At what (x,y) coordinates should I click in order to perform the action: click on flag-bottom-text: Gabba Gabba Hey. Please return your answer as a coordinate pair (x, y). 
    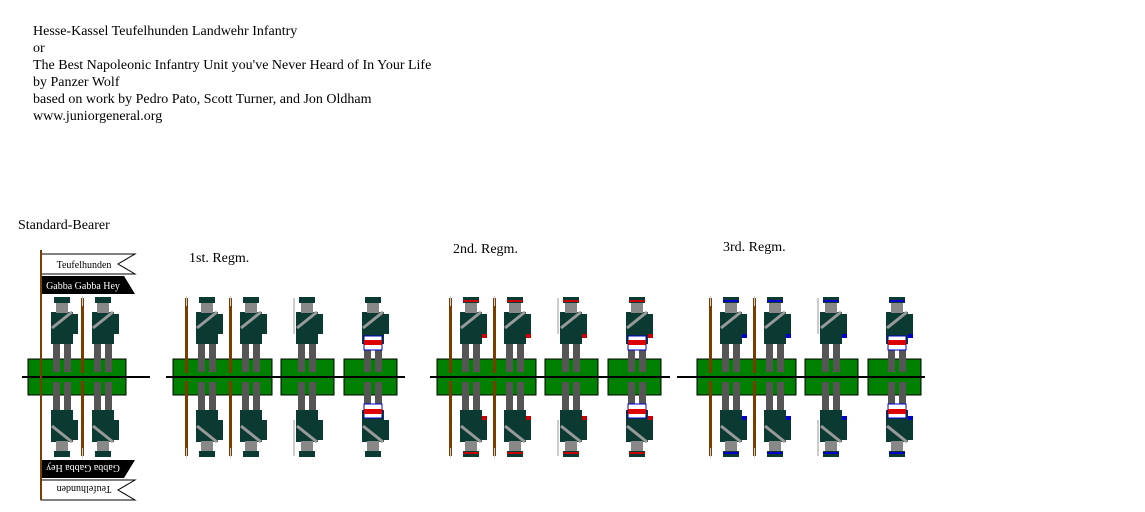
    Looking at the image, I should click on (83, 286).